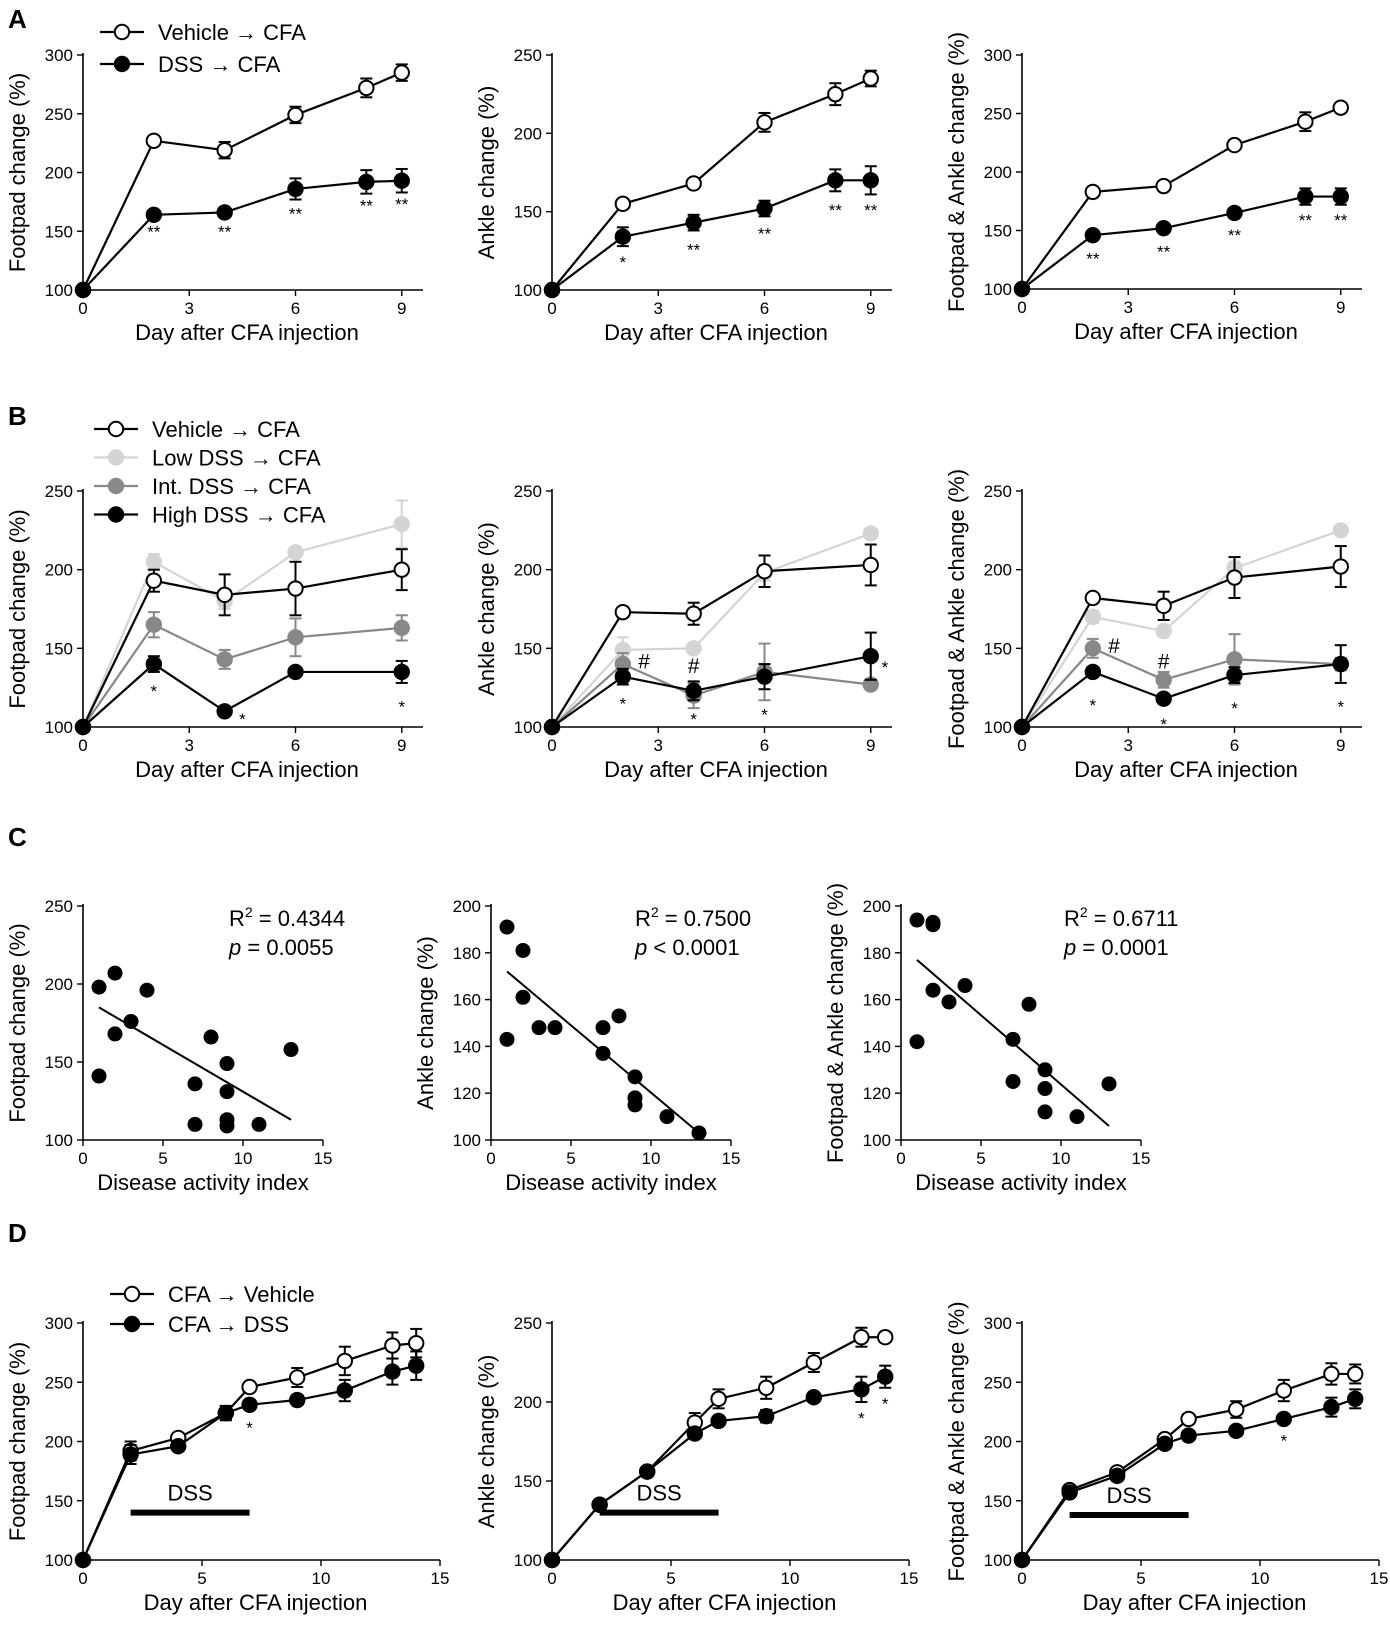 The height and width of the screenshot is (1633, 1390). What do you see at coordinates (956, 172) in the screenshot?
I see `y-axis-label: Footpad & Ankle change (%)` at bounding box center [956, 172].